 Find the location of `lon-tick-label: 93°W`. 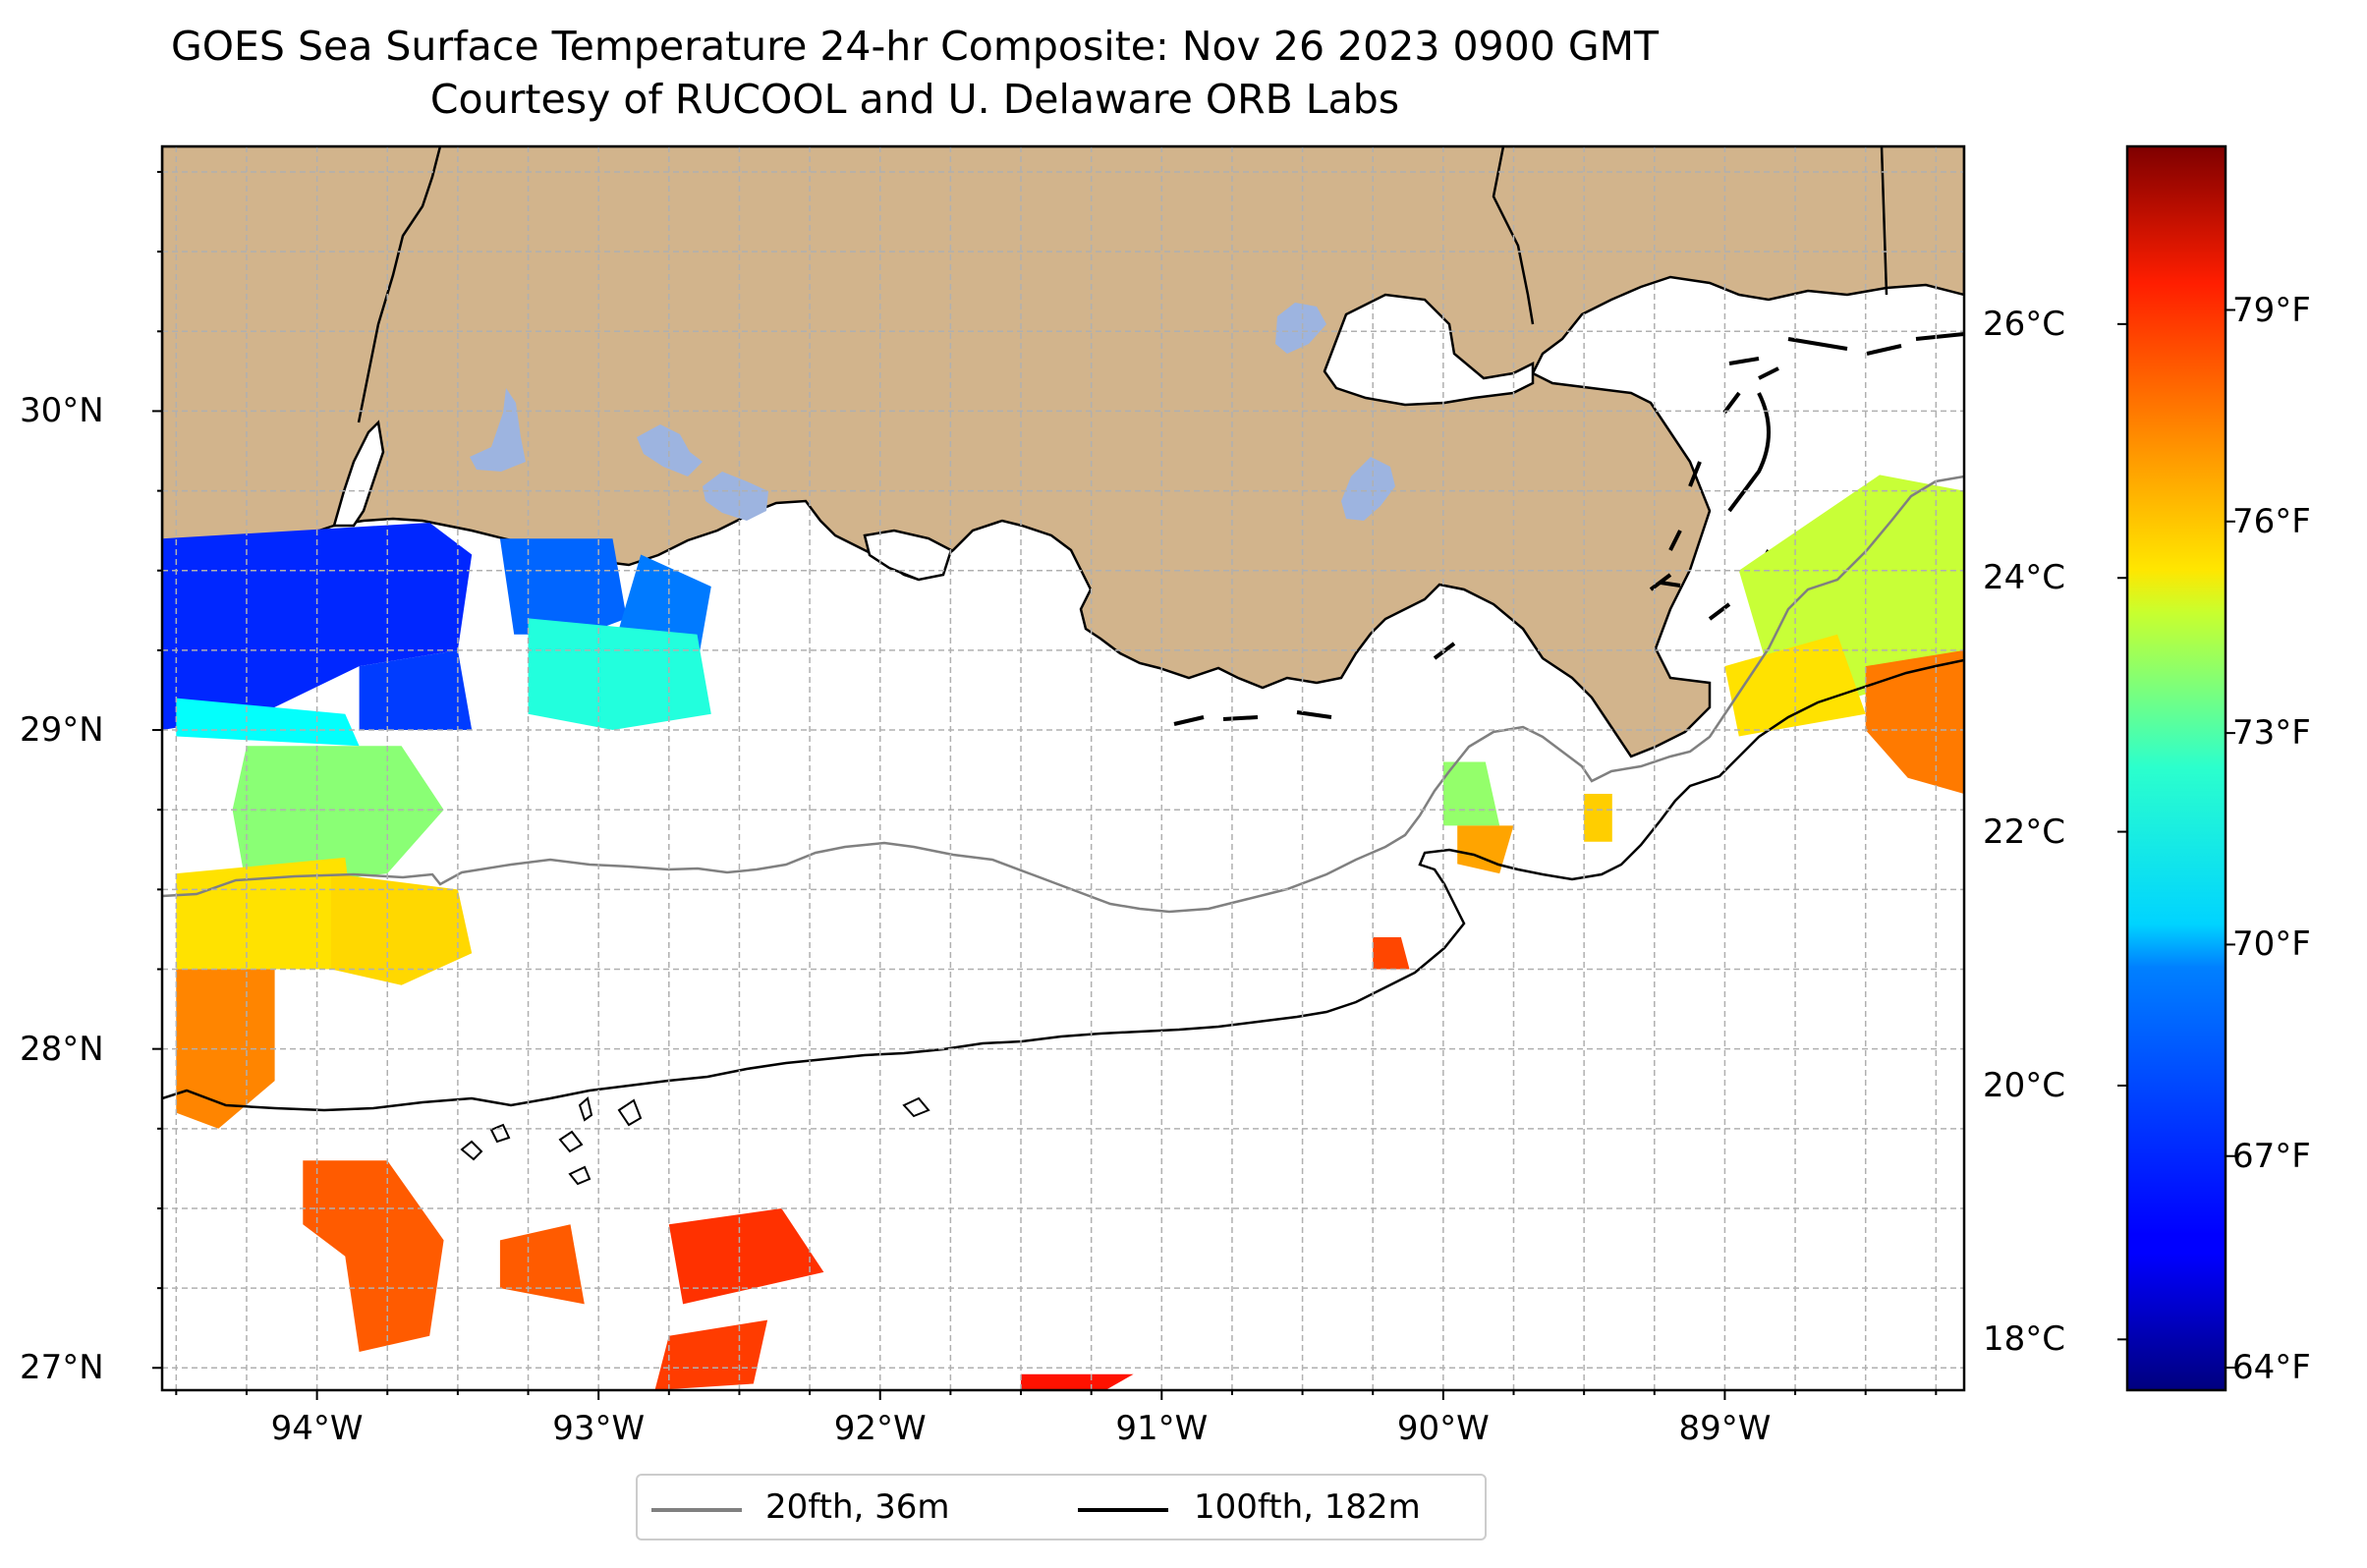

lon-tick-label: 93°W is located at coordinates (599, 1428).